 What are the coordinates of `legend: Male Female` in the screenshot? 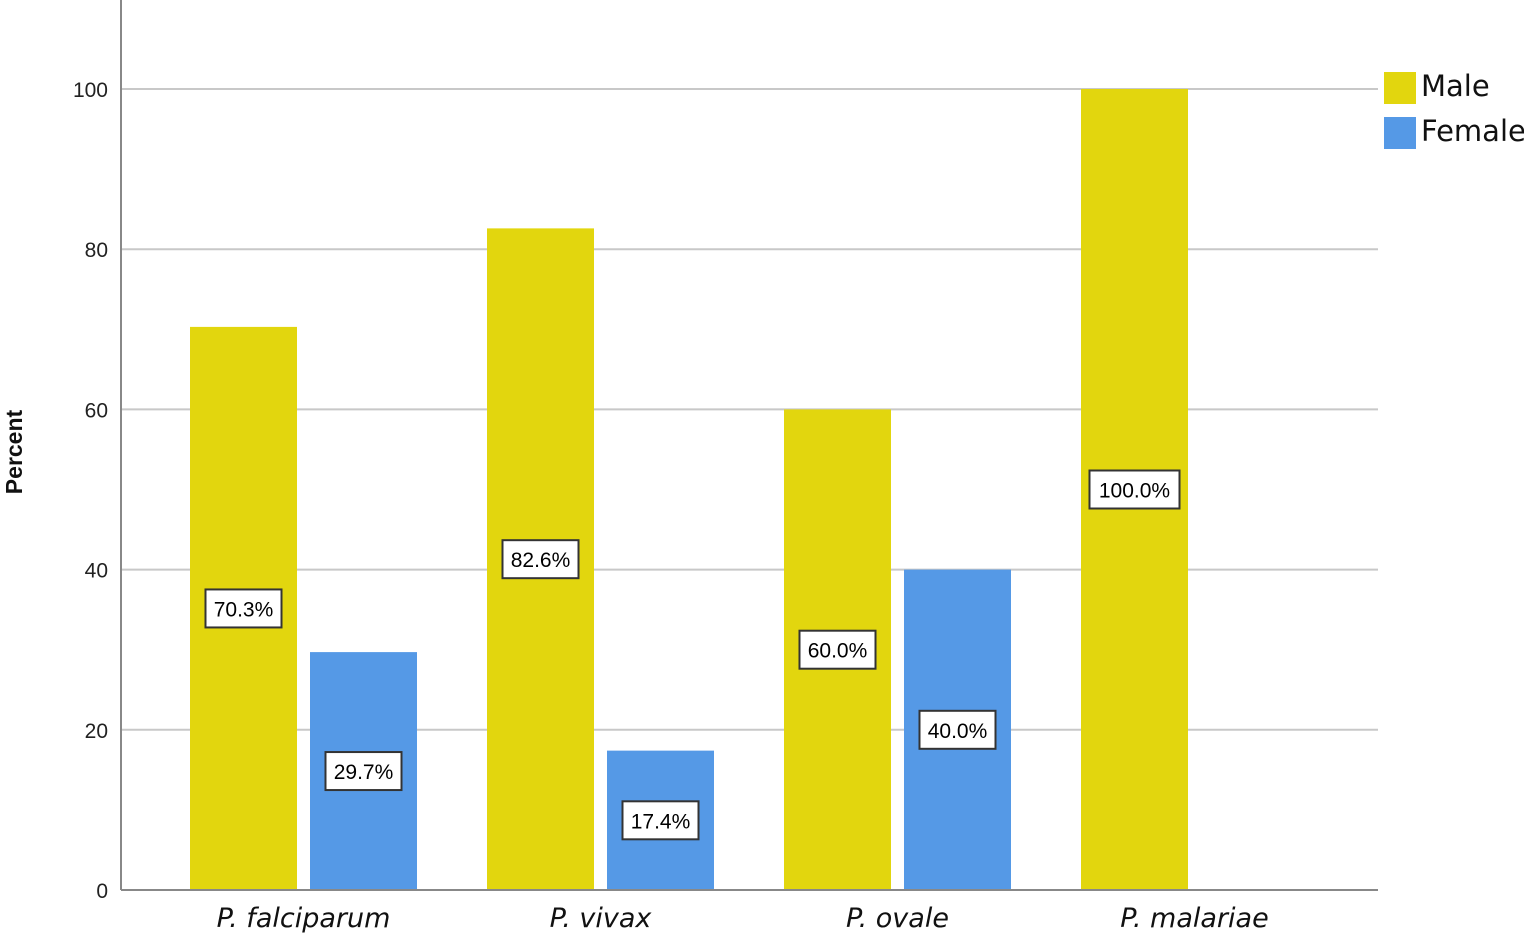 It's located at (1454, 109).